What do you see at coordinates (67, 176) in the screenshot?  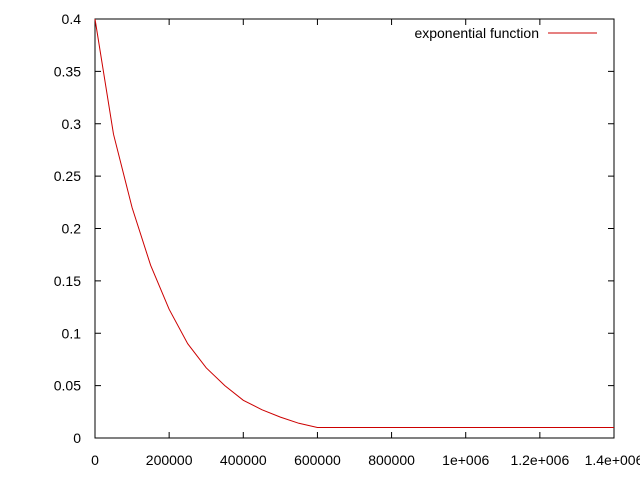 I see `y-tick-label: 0.25` at bounding box center [67, 176].